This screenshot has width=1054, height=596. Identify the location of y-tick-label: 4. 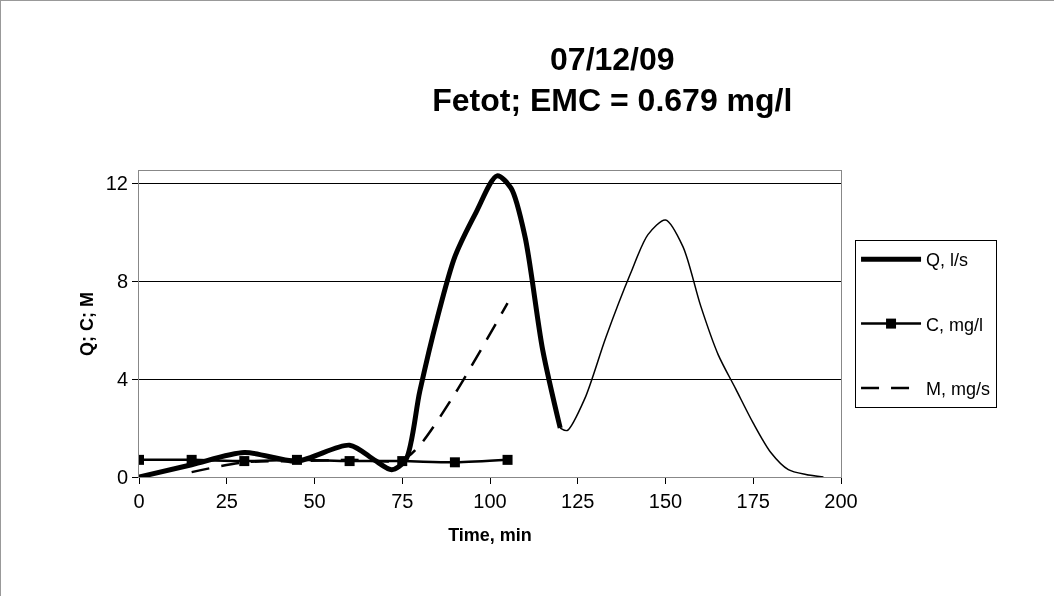
(122, 379).